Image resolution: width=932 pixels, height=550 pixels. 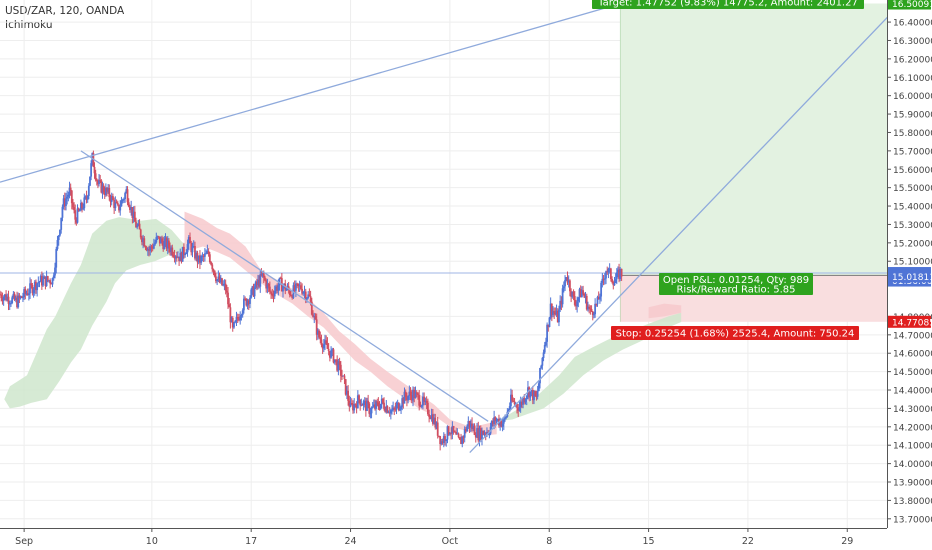 I want to click on x-tick-label: 8, so click(x=549, y=541).